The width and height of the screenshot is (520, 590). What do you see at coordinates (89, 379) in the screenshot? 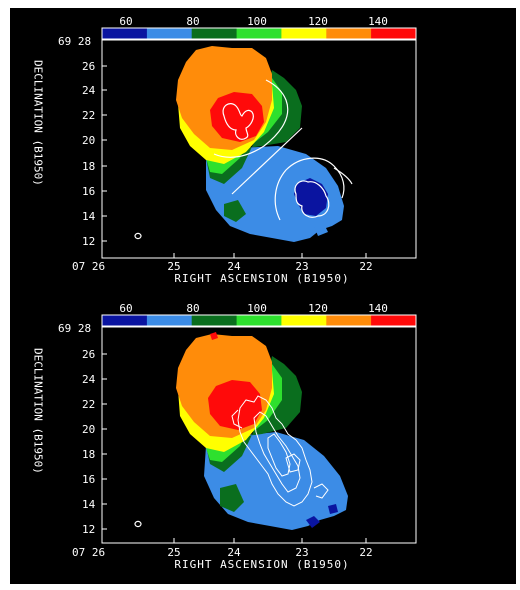
I see `ytick-24-bottom: 24` at bounding box center [89, 379].